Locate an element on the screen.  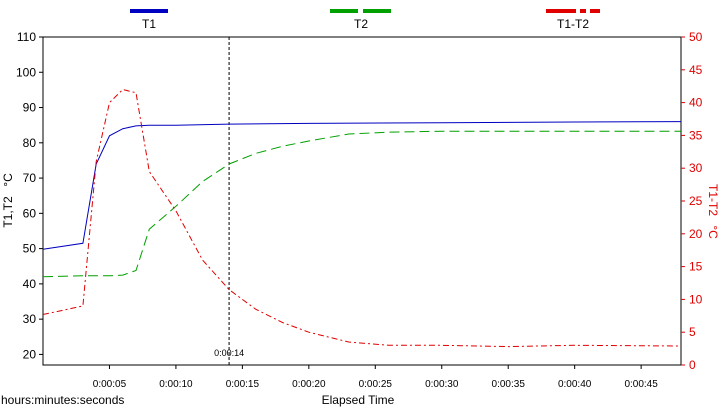
y-left-tick-label: 30 is located at coordinates (30, 319).